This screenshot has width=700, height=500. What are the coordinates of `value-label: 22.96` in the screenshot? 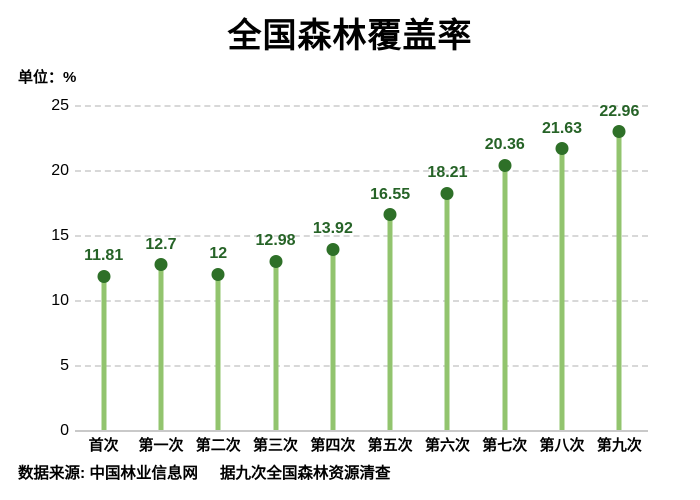 It's located at (619, 111).